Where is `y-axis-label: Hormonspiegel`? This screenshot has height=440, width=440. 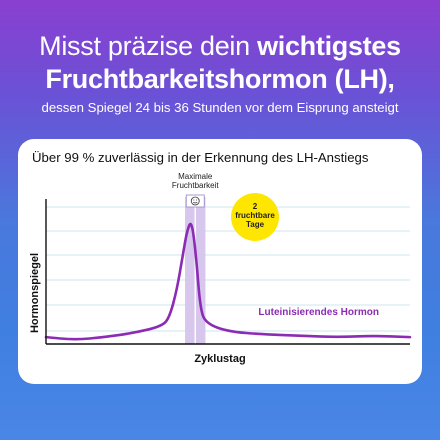 y-axis-label: Hormonspiegel is located at coordinates (35, 293).